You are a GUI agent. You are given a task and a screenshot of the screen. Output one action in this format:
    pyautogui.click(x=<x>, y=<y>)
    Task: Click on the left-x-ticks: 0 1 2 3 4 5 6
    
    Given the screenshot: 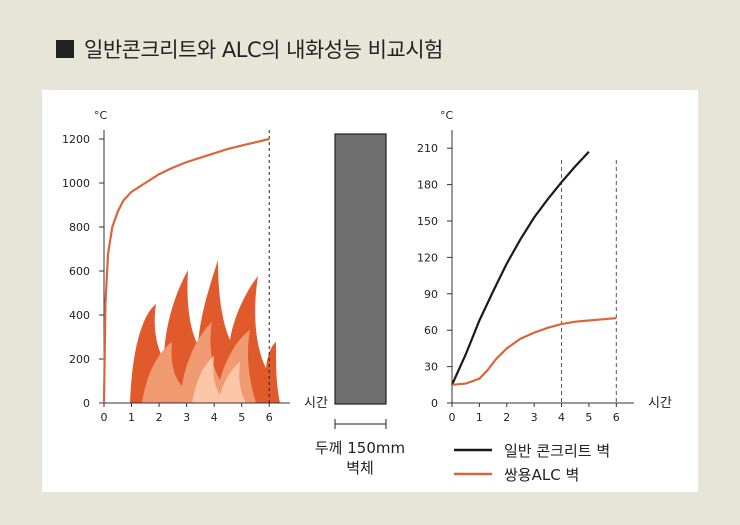 What is the action you would take?
    pyautogui.click(x=187, y=413)
    